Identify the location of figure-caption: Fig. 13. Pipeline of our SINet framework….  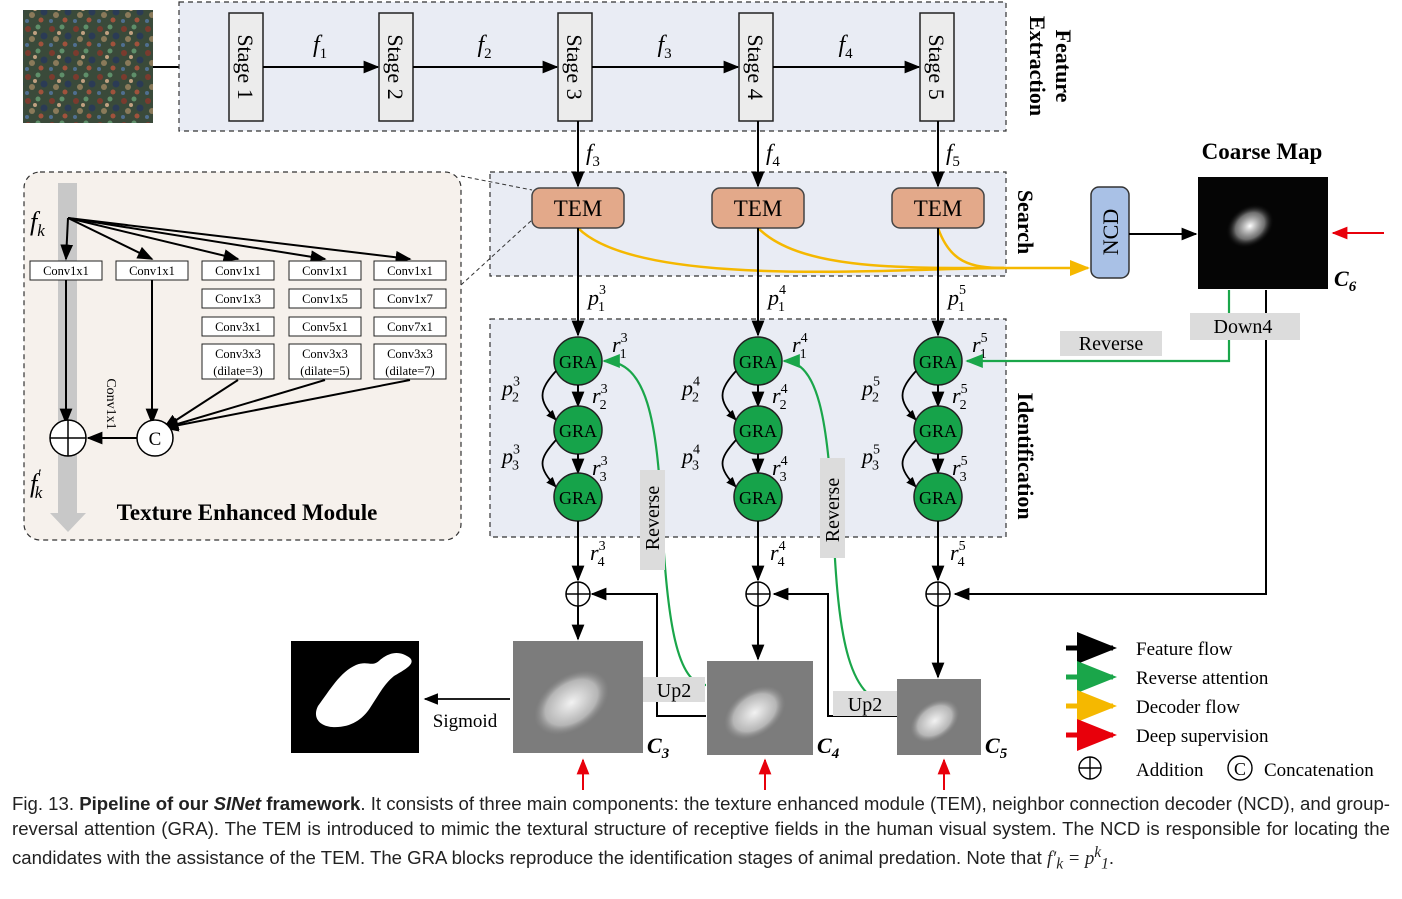
(701, 833).